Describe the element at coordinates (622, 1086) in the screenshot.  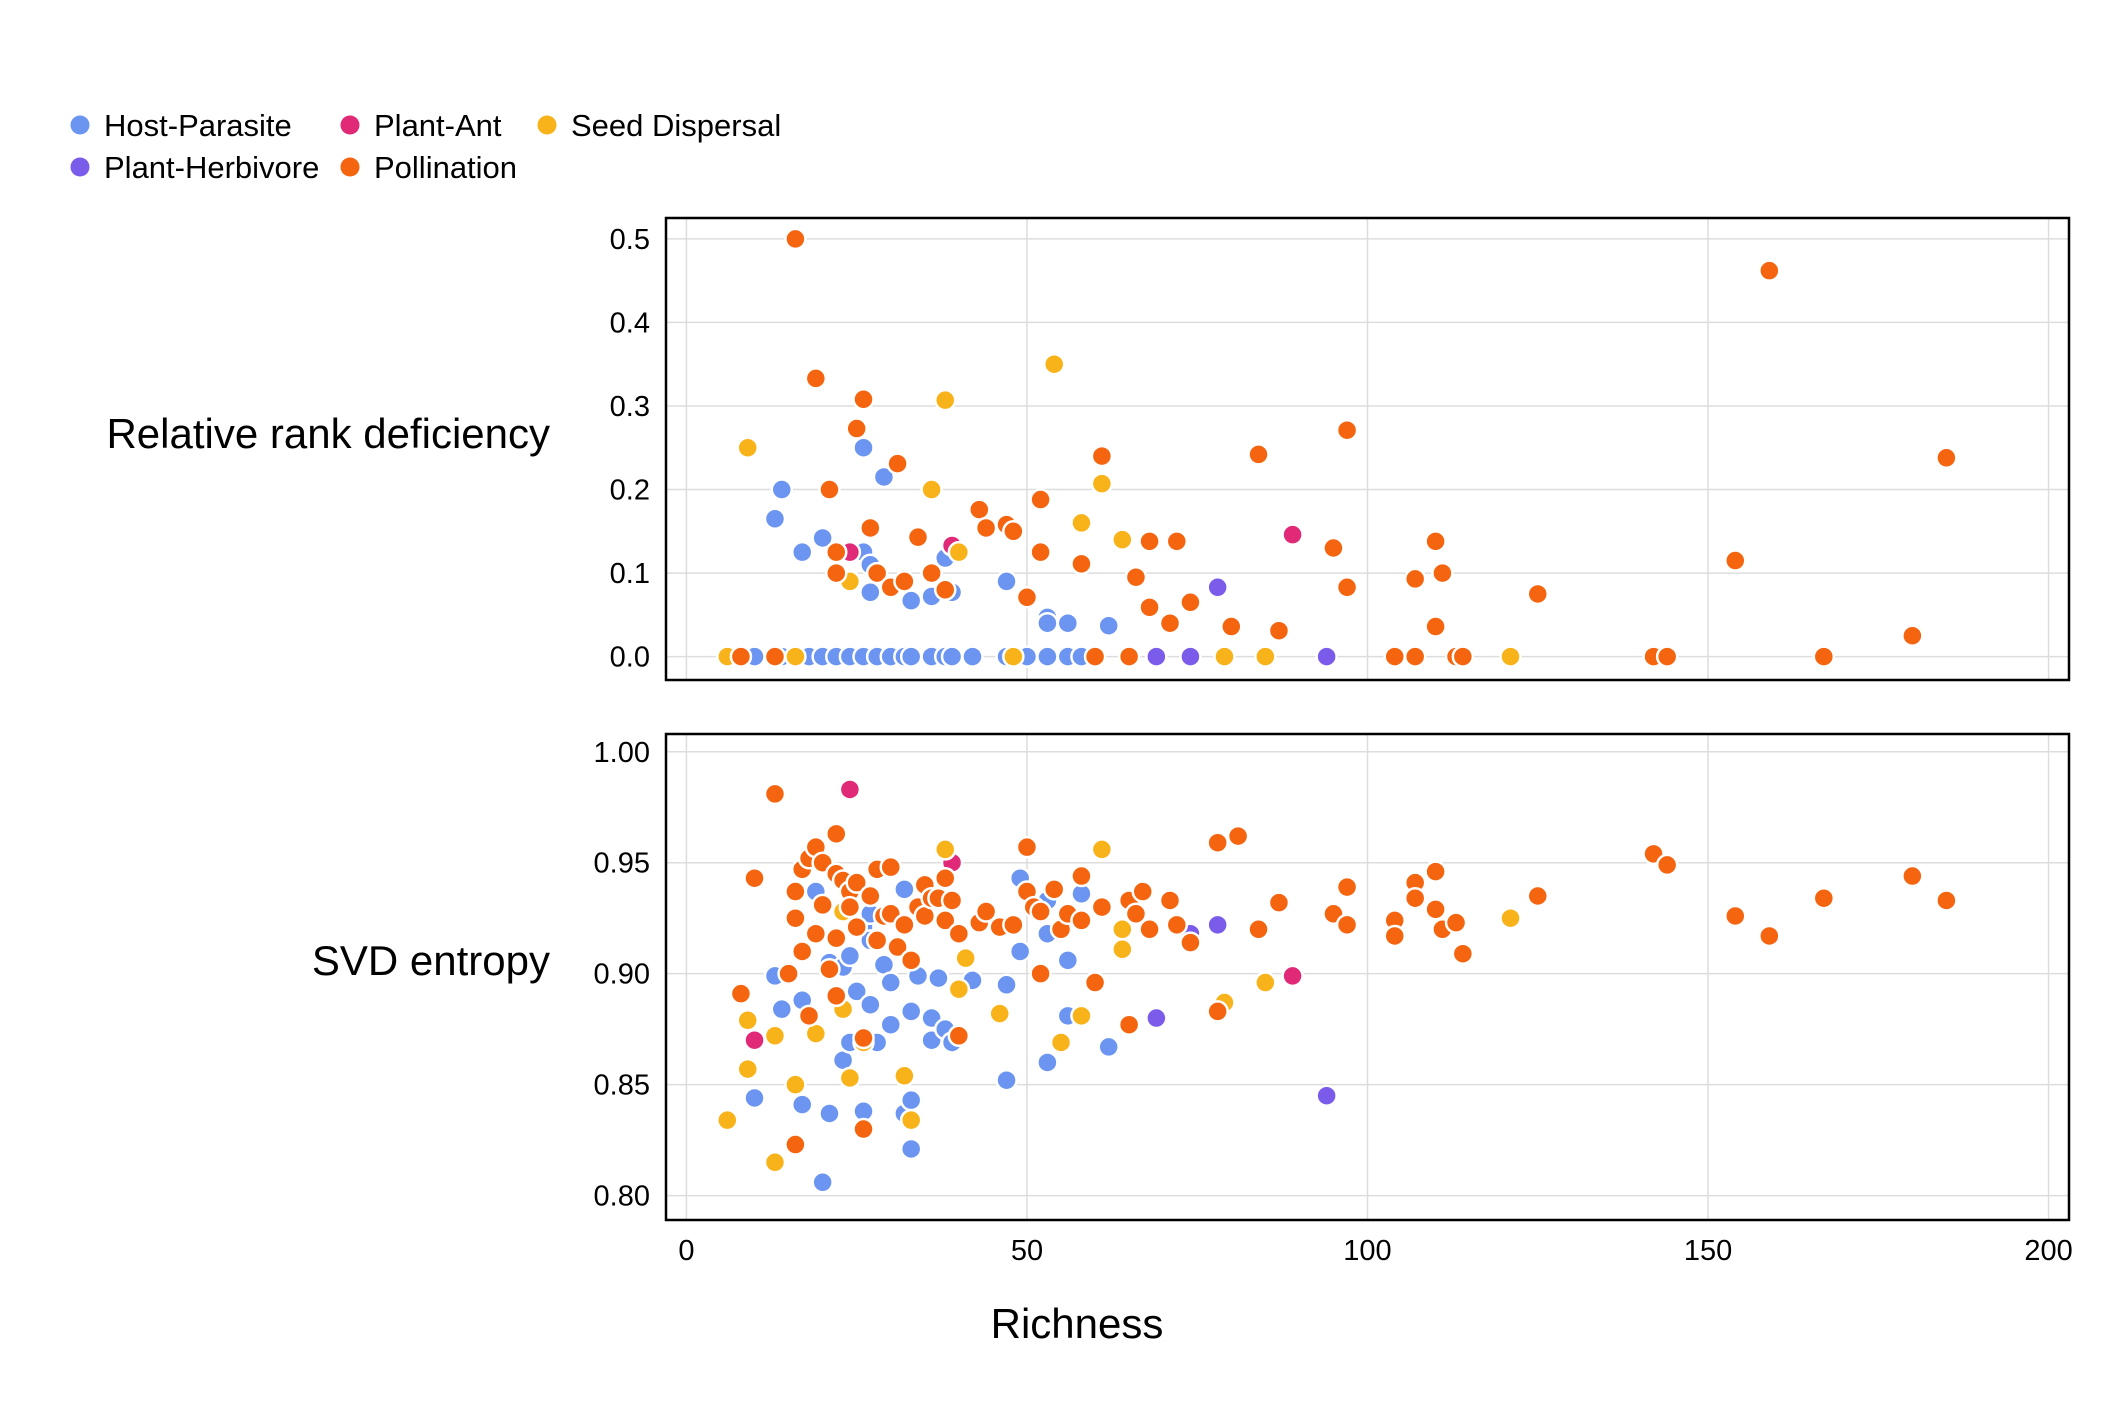
I see `y-tick-label: 0.85` at that location.